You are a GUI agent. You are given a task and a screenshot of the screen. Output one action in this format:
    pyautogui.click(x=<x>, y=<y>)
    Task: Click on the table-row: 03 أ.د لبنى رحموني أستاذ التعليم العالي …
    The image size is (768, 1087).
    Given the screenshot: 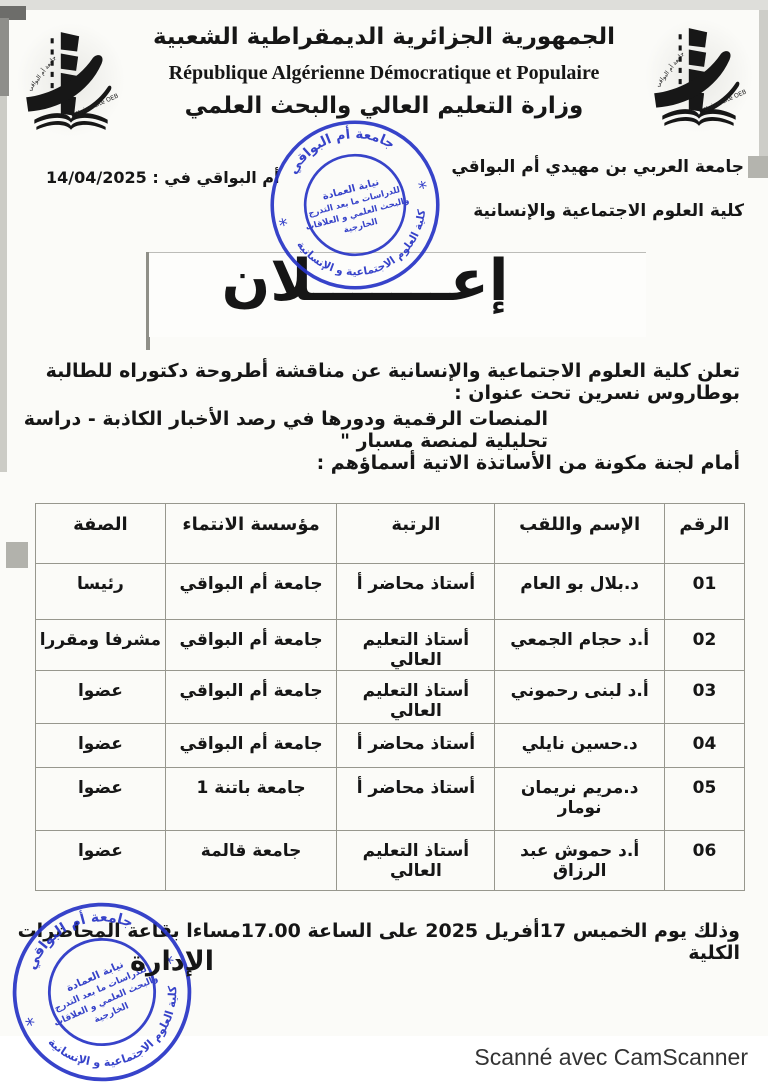 What is the action you would take?
    pyautogui.click(x=390, y=697)
    